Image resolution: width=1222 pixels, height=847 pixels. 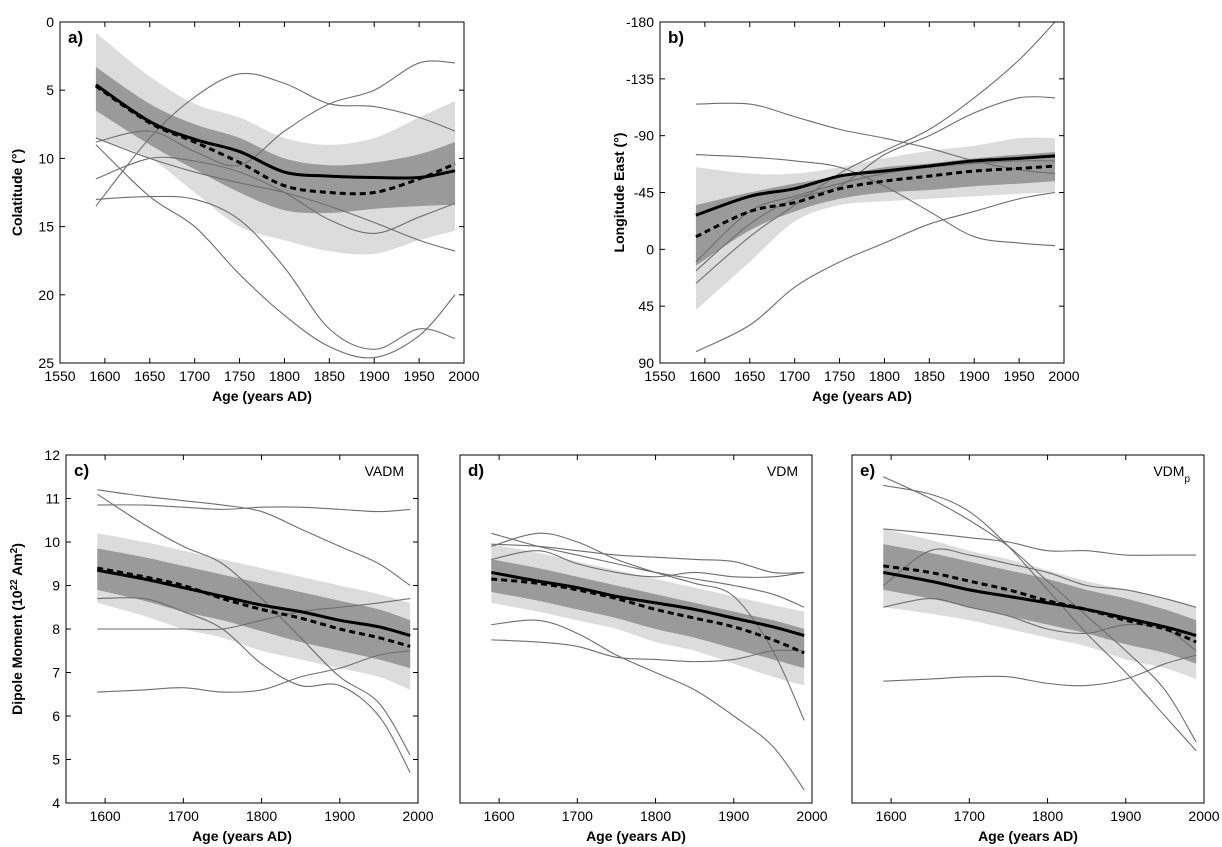 I want to click on x-tick-label-e: 2000, so click(x=1203, y=816).